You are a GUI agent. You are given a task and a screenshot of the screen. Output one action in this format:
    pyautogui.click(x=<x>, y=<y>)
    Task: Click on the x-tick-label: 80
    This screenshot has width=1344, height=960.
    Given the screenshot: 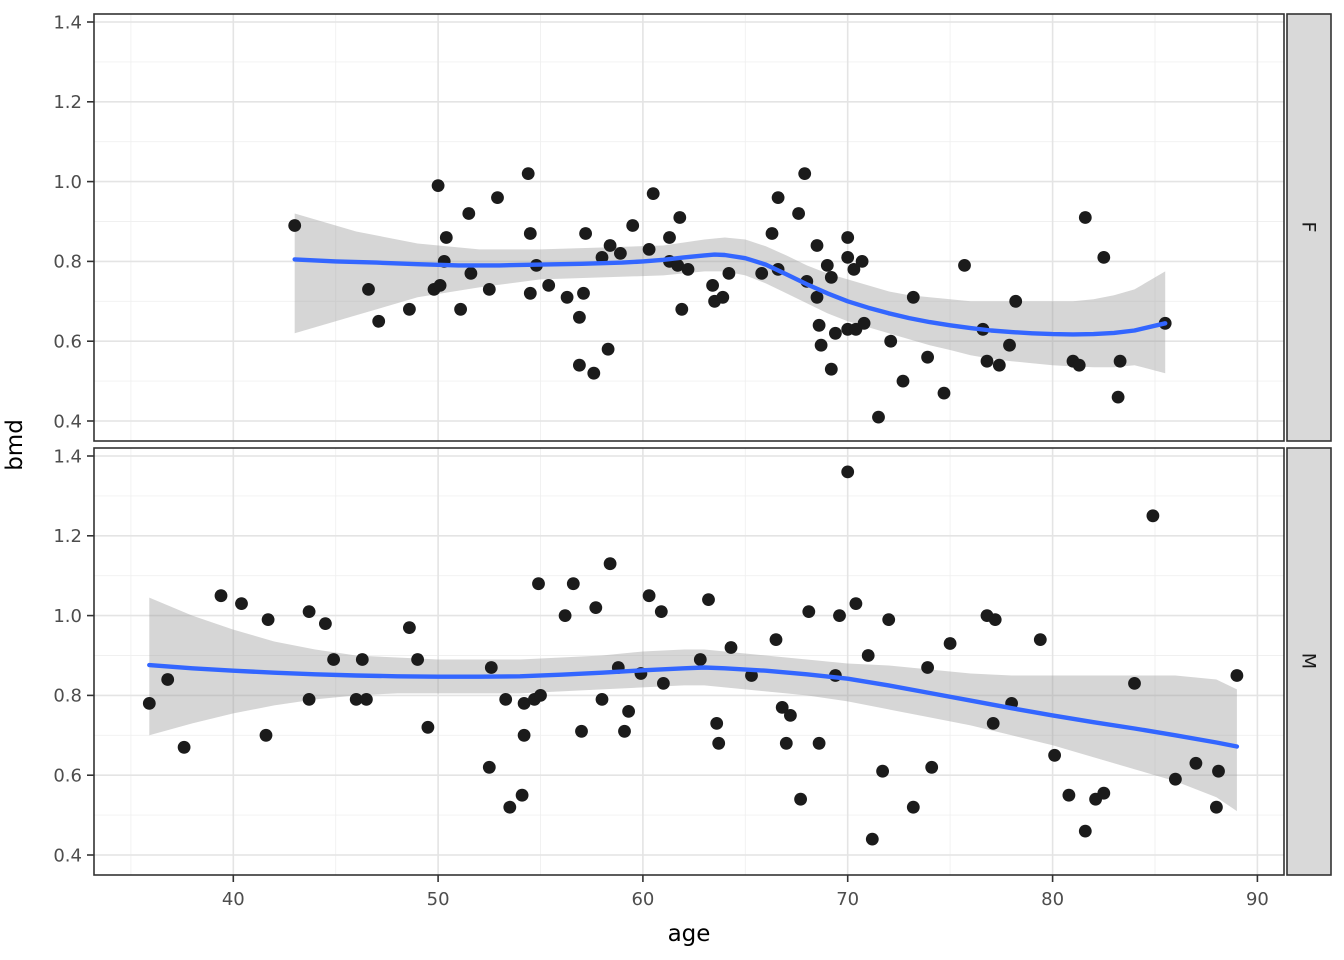 What is the action you would take?
    pyautogui.click(x=1052, y=899)
    